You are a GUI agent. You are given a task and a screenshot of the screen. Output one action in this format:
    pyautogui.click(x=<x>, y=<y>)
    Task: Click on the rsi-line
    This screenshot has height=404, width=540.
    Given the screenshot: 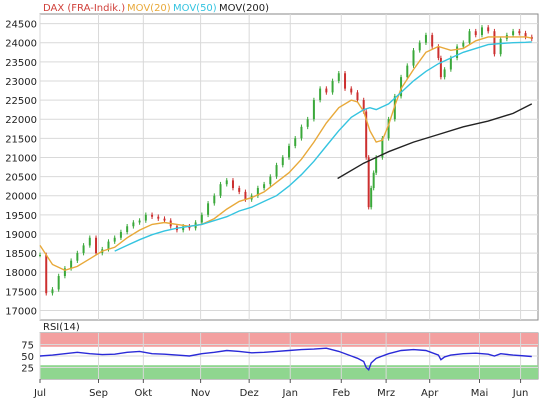 What is the action you would take?
    pyautogui.click(x=285, y=359)
    